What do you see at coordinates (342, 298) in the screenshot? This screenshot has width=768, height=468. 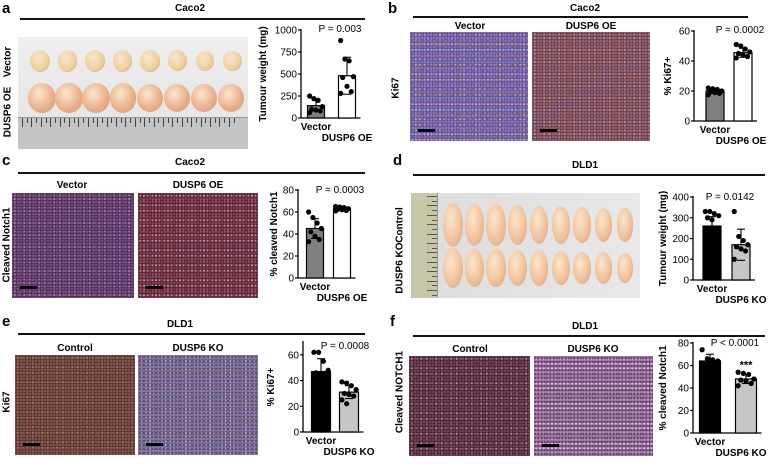 I see `x-tick-label: DUSP6 OE` at bounding box center [342, 298].